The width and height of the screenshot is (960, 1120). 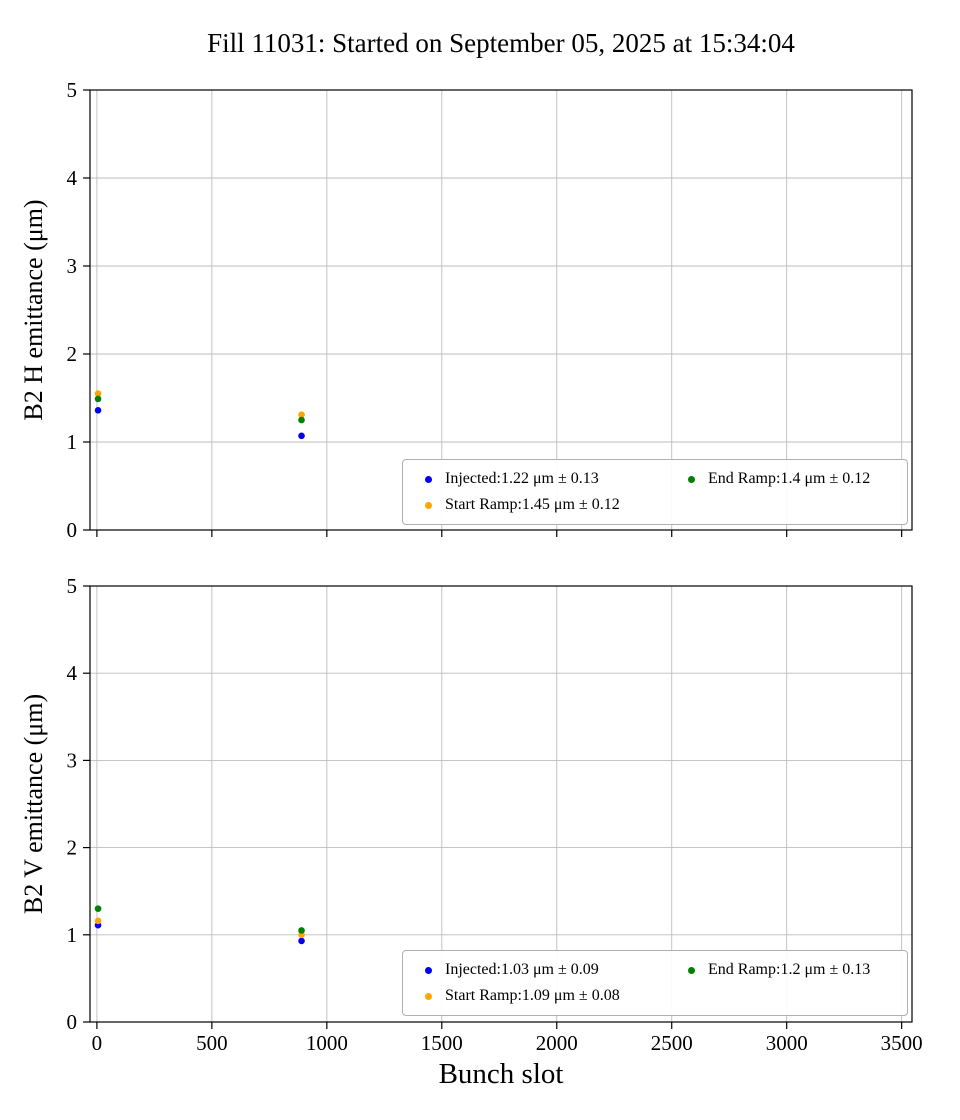 What do you see at coordinates (97, 1043) in the screenshot?
I see `x-tick-label: 0` at bounding box center [97, 1043].